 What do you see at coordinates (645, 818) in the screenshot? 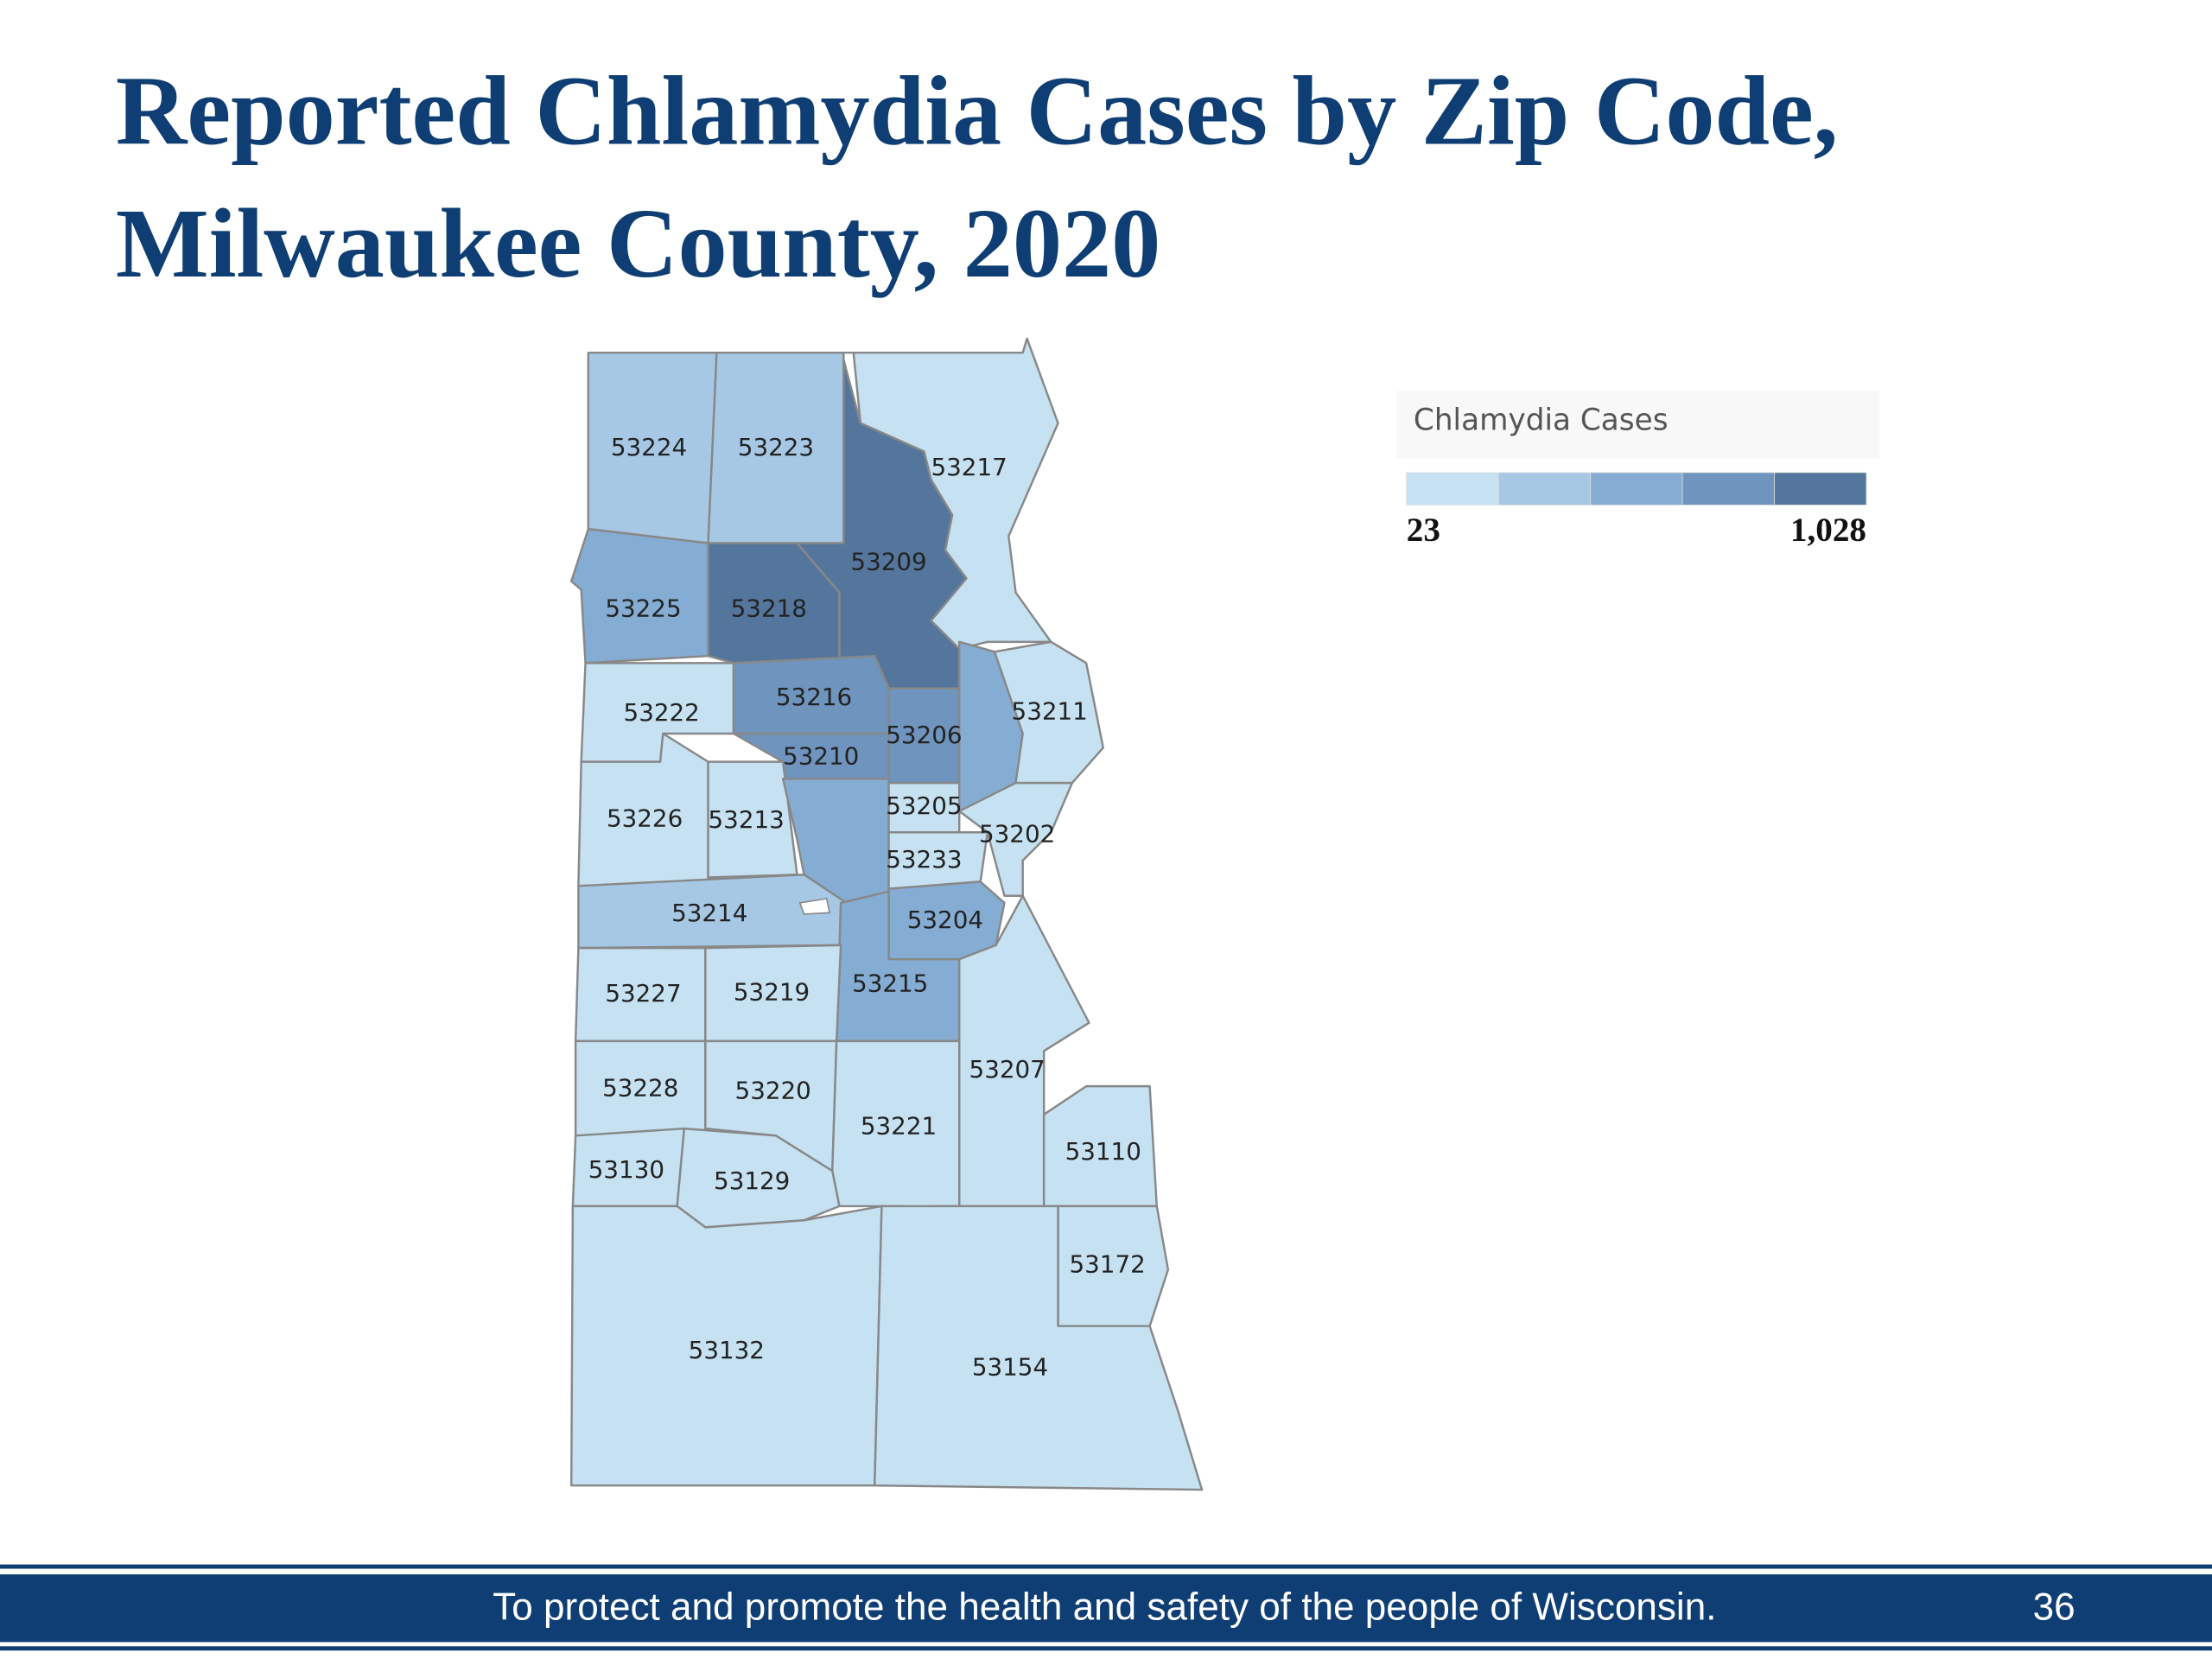
I see `zip-label: 53226` at bounding box center [645, 818].